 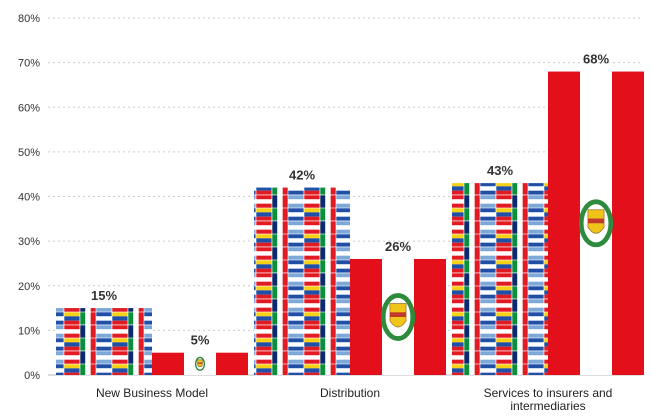 What do you see at coordinates (29, 19) in the screenshot?
I see `y-tick-label: 80%` at bounding box center [29, 19].